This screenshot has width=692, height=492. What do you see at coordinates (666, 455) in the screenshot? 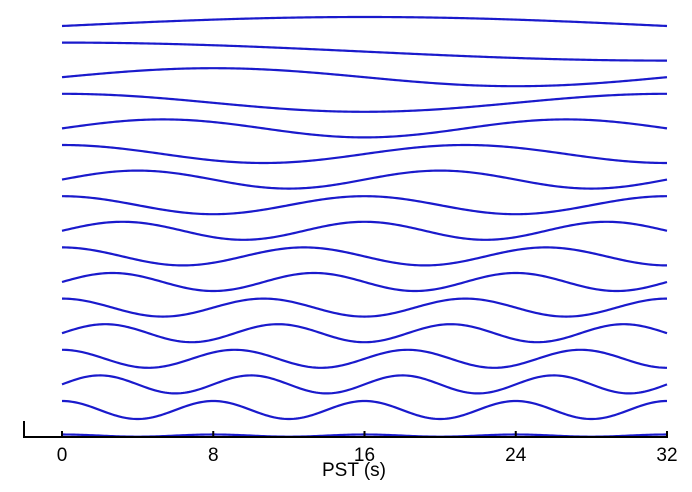
I see `x-tick-label: 32` at bounding box center [666, 455].